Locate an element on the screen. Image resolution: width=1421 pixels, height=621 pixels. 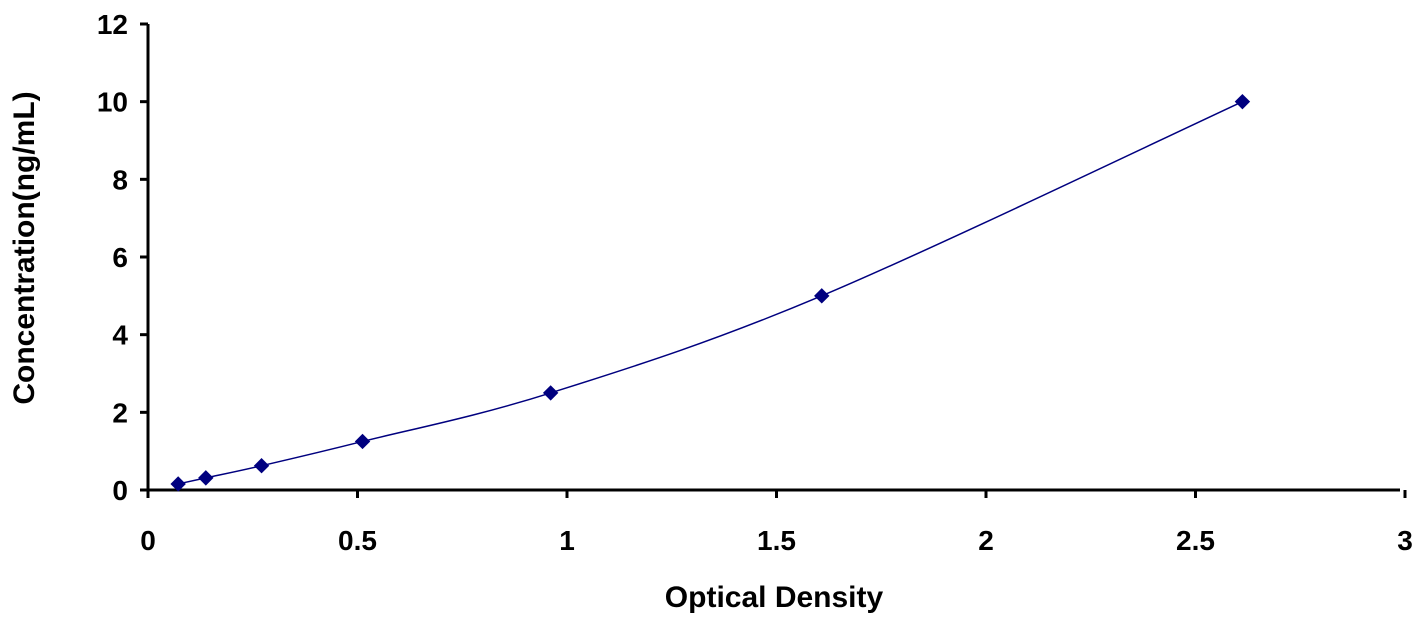
x-axis-title: Optical Density is located at coordinates (774, 597).